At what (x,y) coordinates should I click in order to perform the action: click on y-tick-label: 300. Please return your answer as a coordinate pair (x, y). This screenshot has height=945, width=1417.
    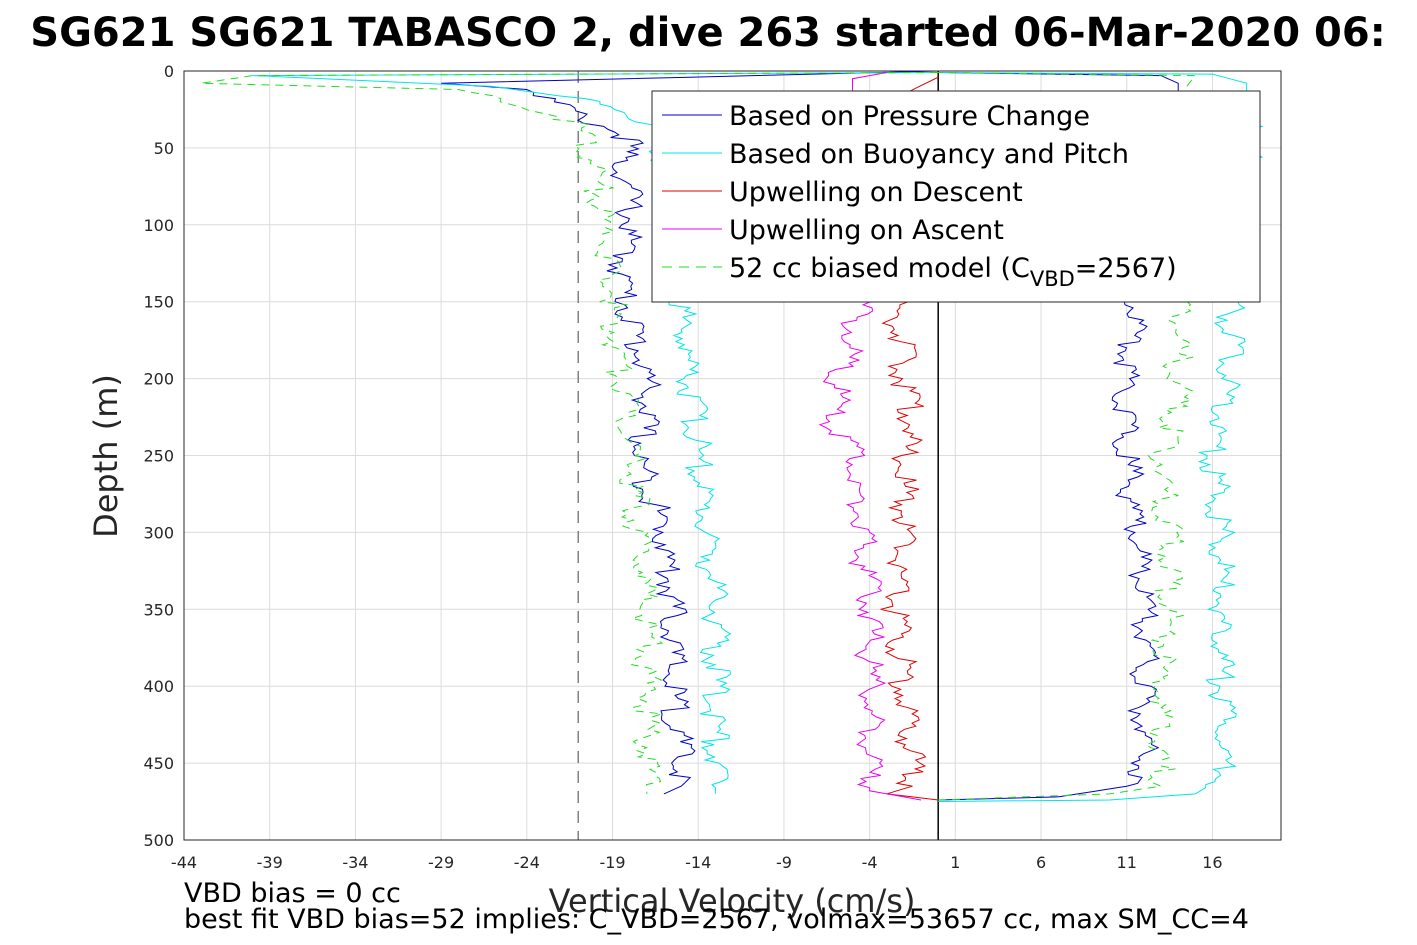
    Looking at the image, I should click on (158, 532).